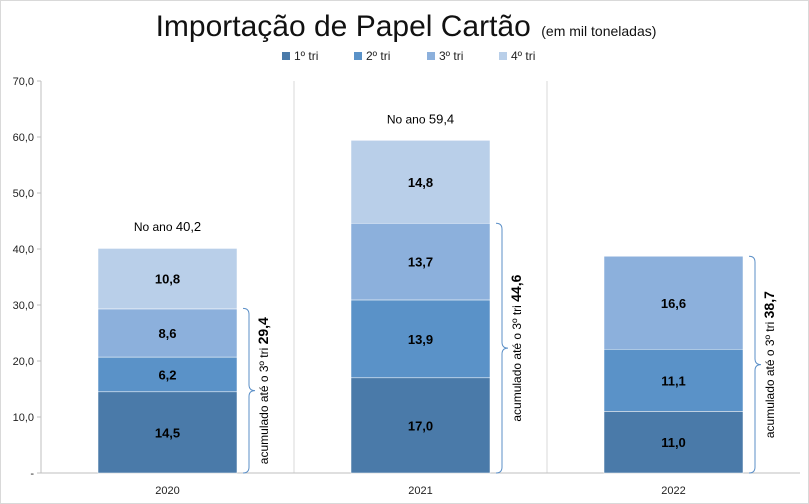  I want to click on bar-data-label: 13,9, so click(420, 339).